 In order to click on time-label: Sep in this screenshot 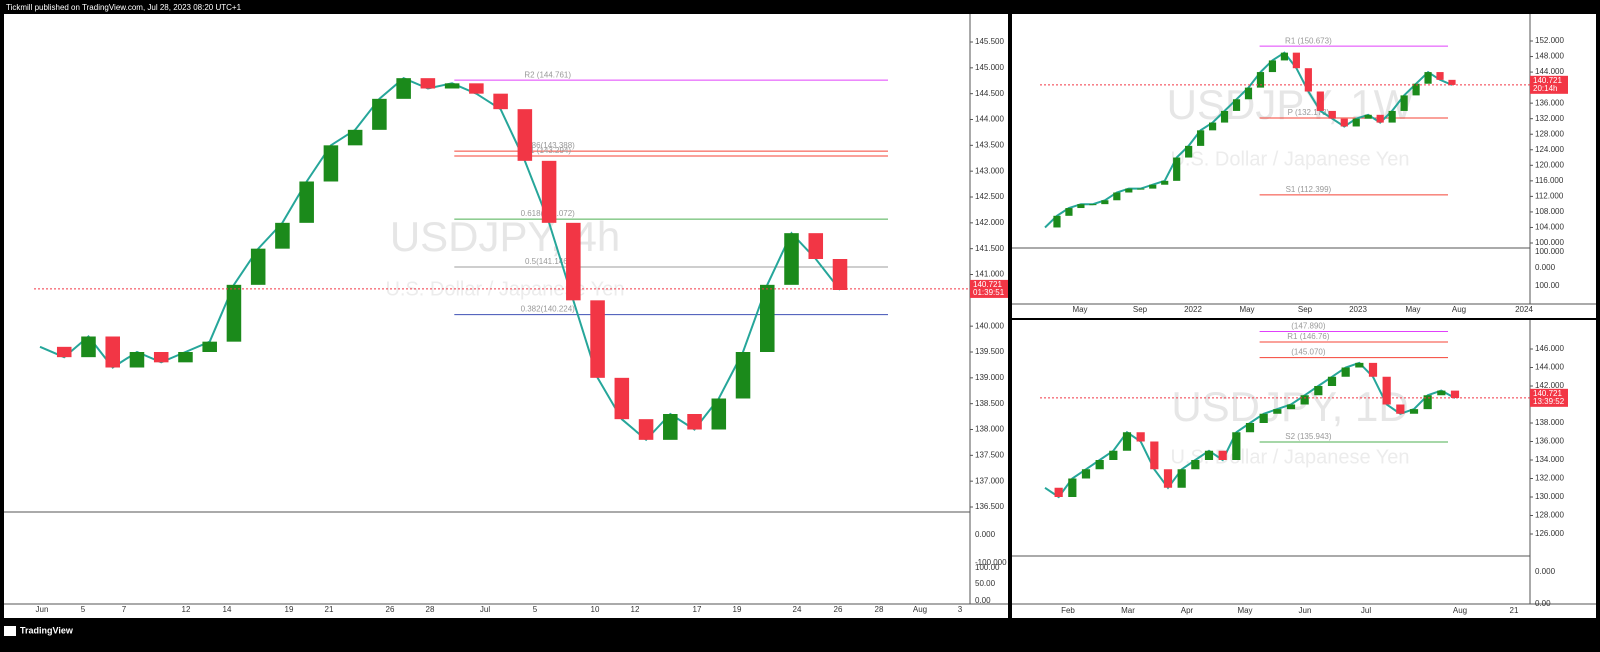, I will do `click(1305, 309)`.